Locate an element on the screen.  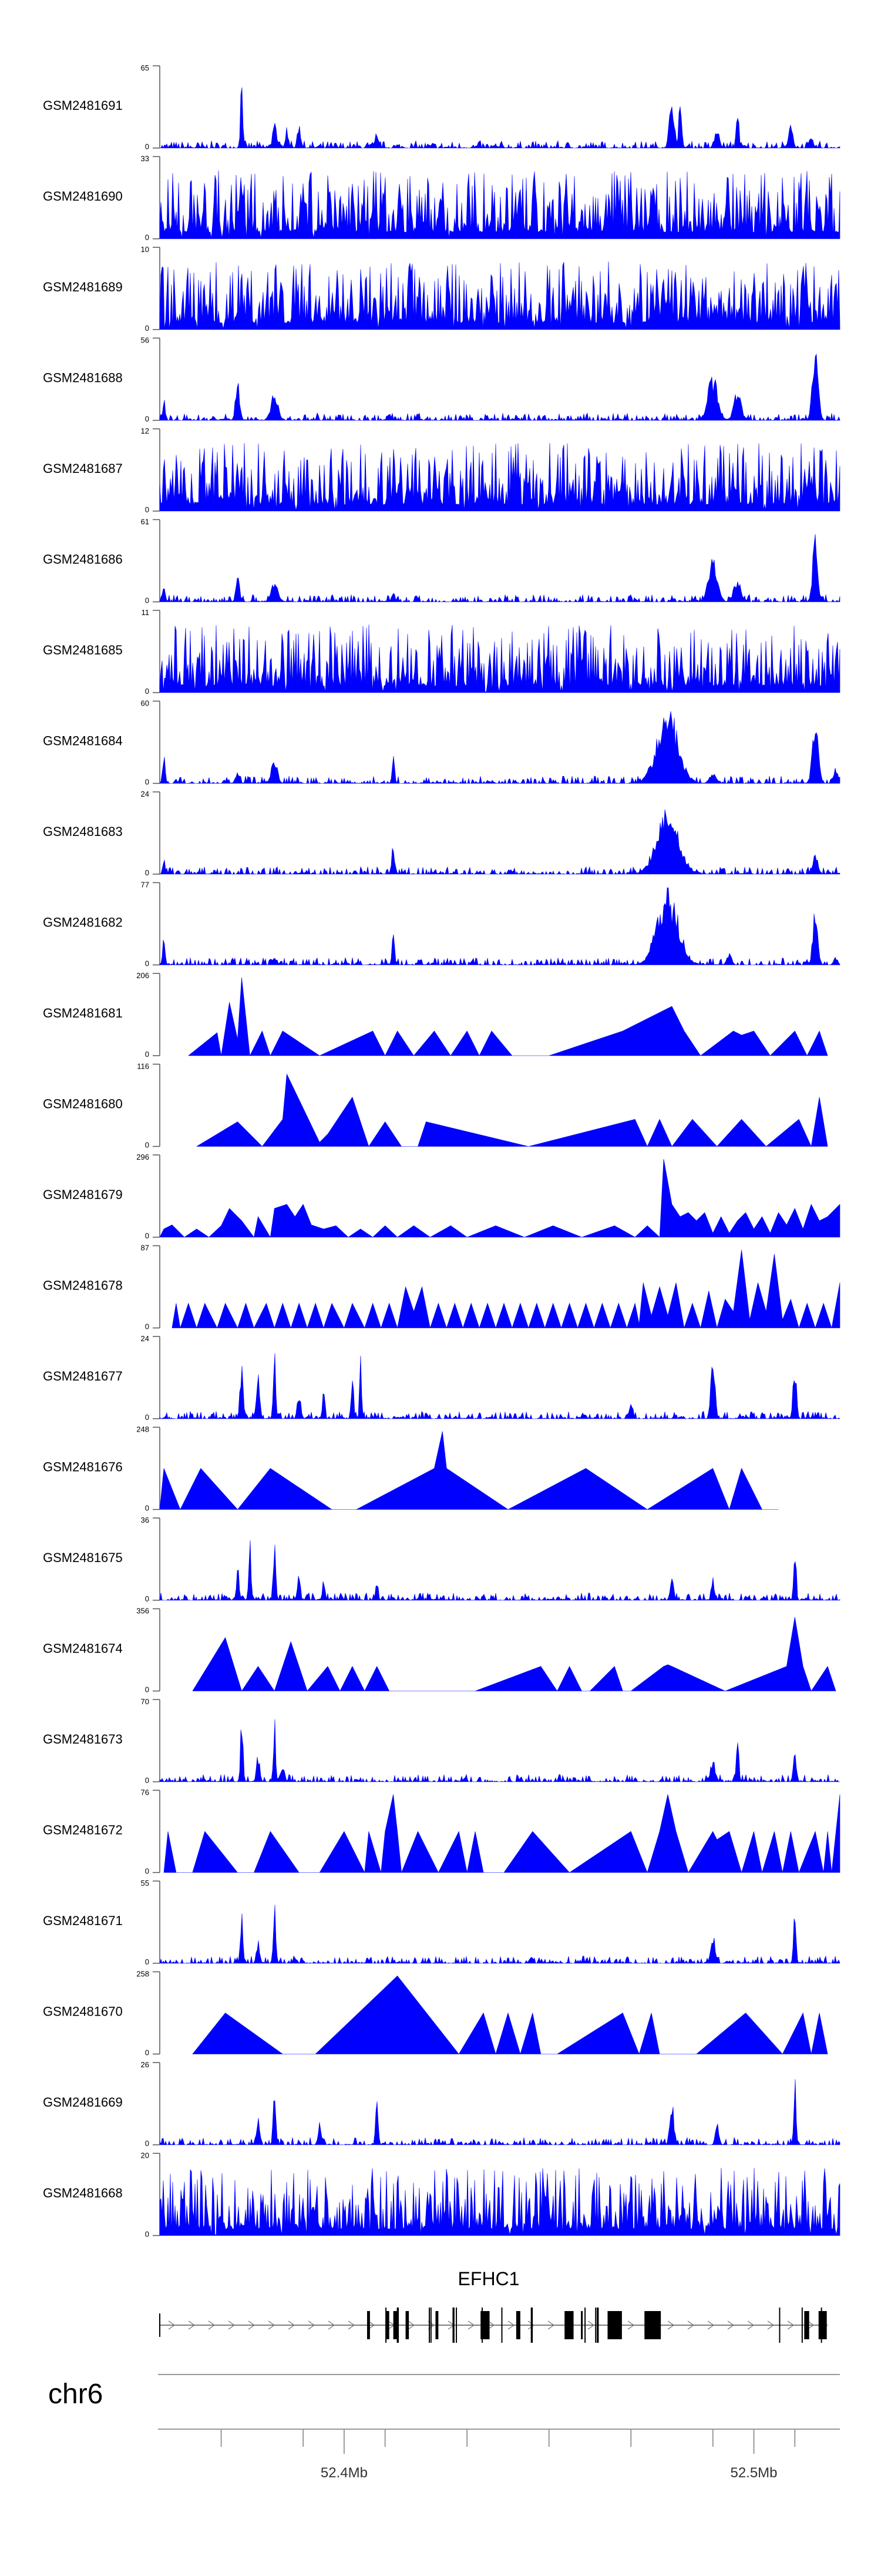
track-name: GSM2481684 is located at coordinates (83, 741).